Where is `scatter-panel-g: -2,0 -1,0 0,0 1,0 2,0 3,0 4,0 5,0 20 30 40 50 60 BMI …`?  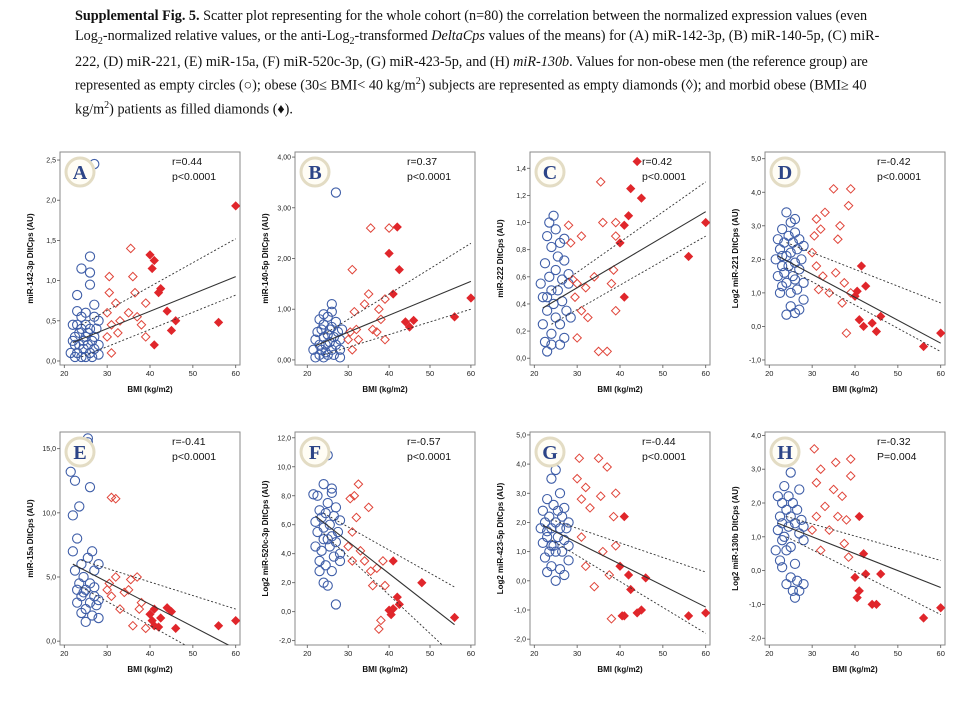 scatter-panel-g: -2,0 -1,0 0,0 1,0 2,0 3,0 4,0 5,0 20 30 40 50 60 BMI … is located at coordinates (603, 552).